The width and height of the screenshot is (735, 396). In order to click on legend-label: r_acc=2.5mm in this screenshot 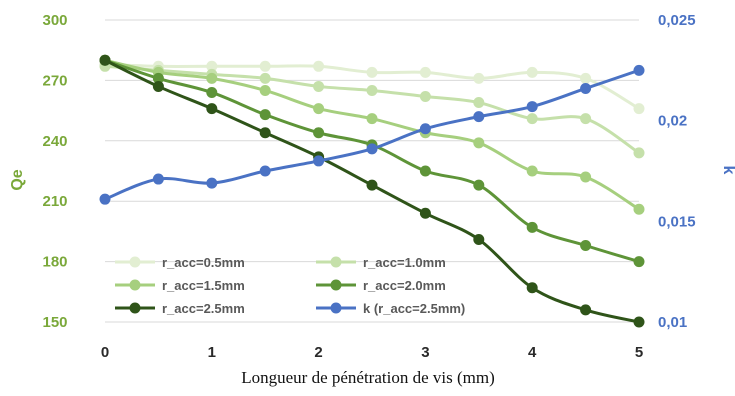, I will do `click(203, 308)`.